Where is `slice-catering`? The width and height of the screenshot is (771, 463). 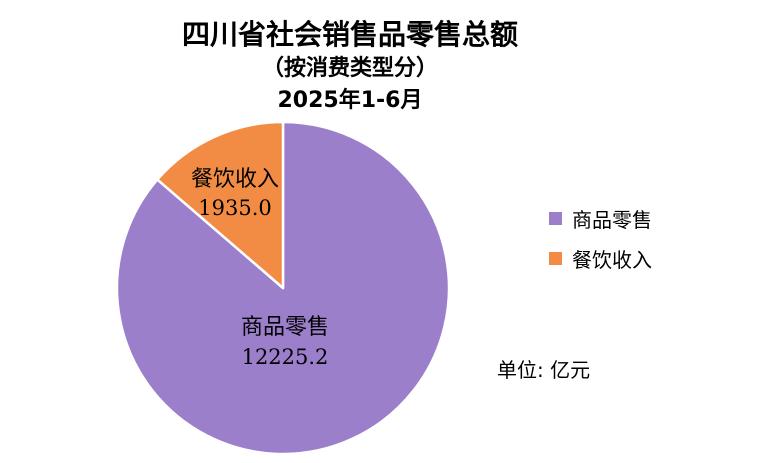
slice-catering is located at coordinates (220, 205).